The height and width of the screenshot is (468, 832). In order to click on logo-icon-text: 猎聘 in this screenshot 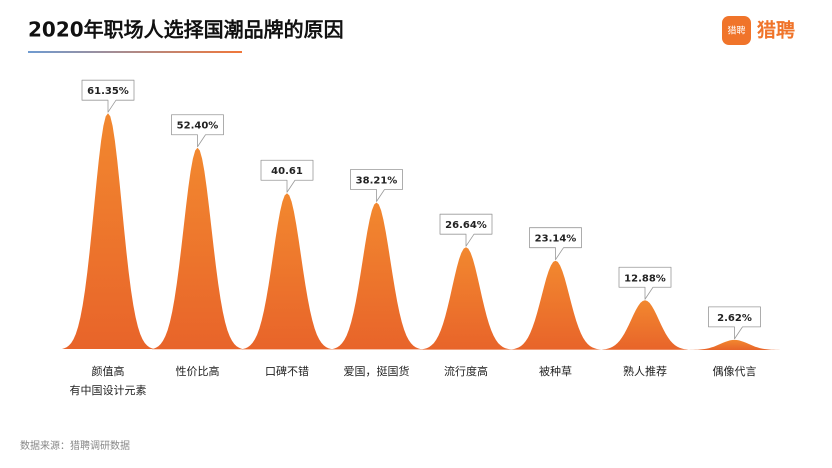, I will do `click(736, 31)`.